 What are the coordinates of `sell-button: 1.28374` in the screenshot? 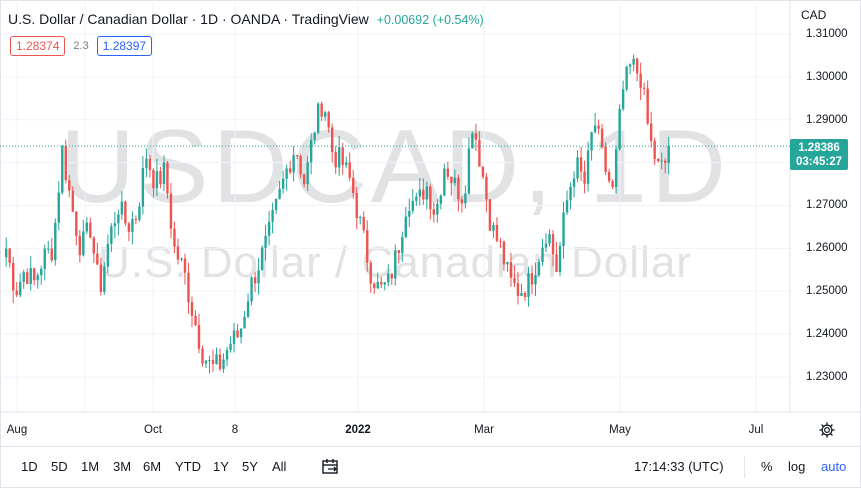 It's located at (38, 46).